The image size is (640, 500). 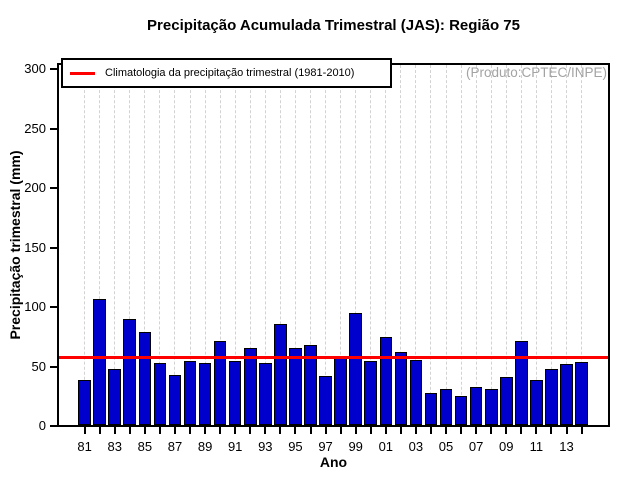 What do you see at coordinates (175, 245) in the screenshot?
I see `gridline-1987` at bounding box center [175, 245].